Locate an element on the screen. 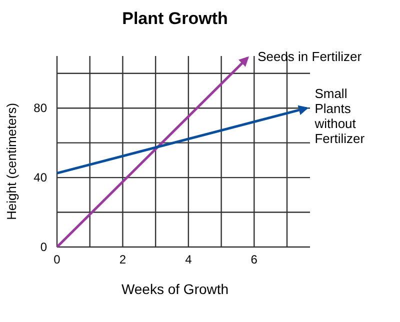 This screenshot has width=400, height=322. y-tick-label: 0 is located at coordinates (44, 247).